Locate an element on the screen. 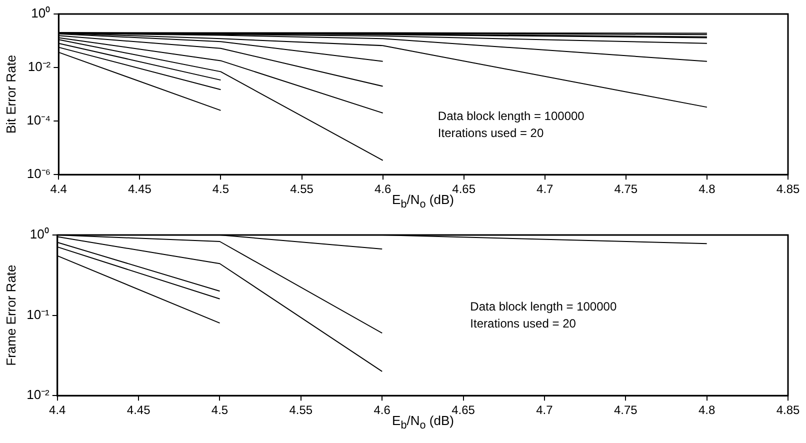 The width and height of the screenshot is (806, 443). y-axis-title: Frame Error Rate is located at coordinates (10, 315).